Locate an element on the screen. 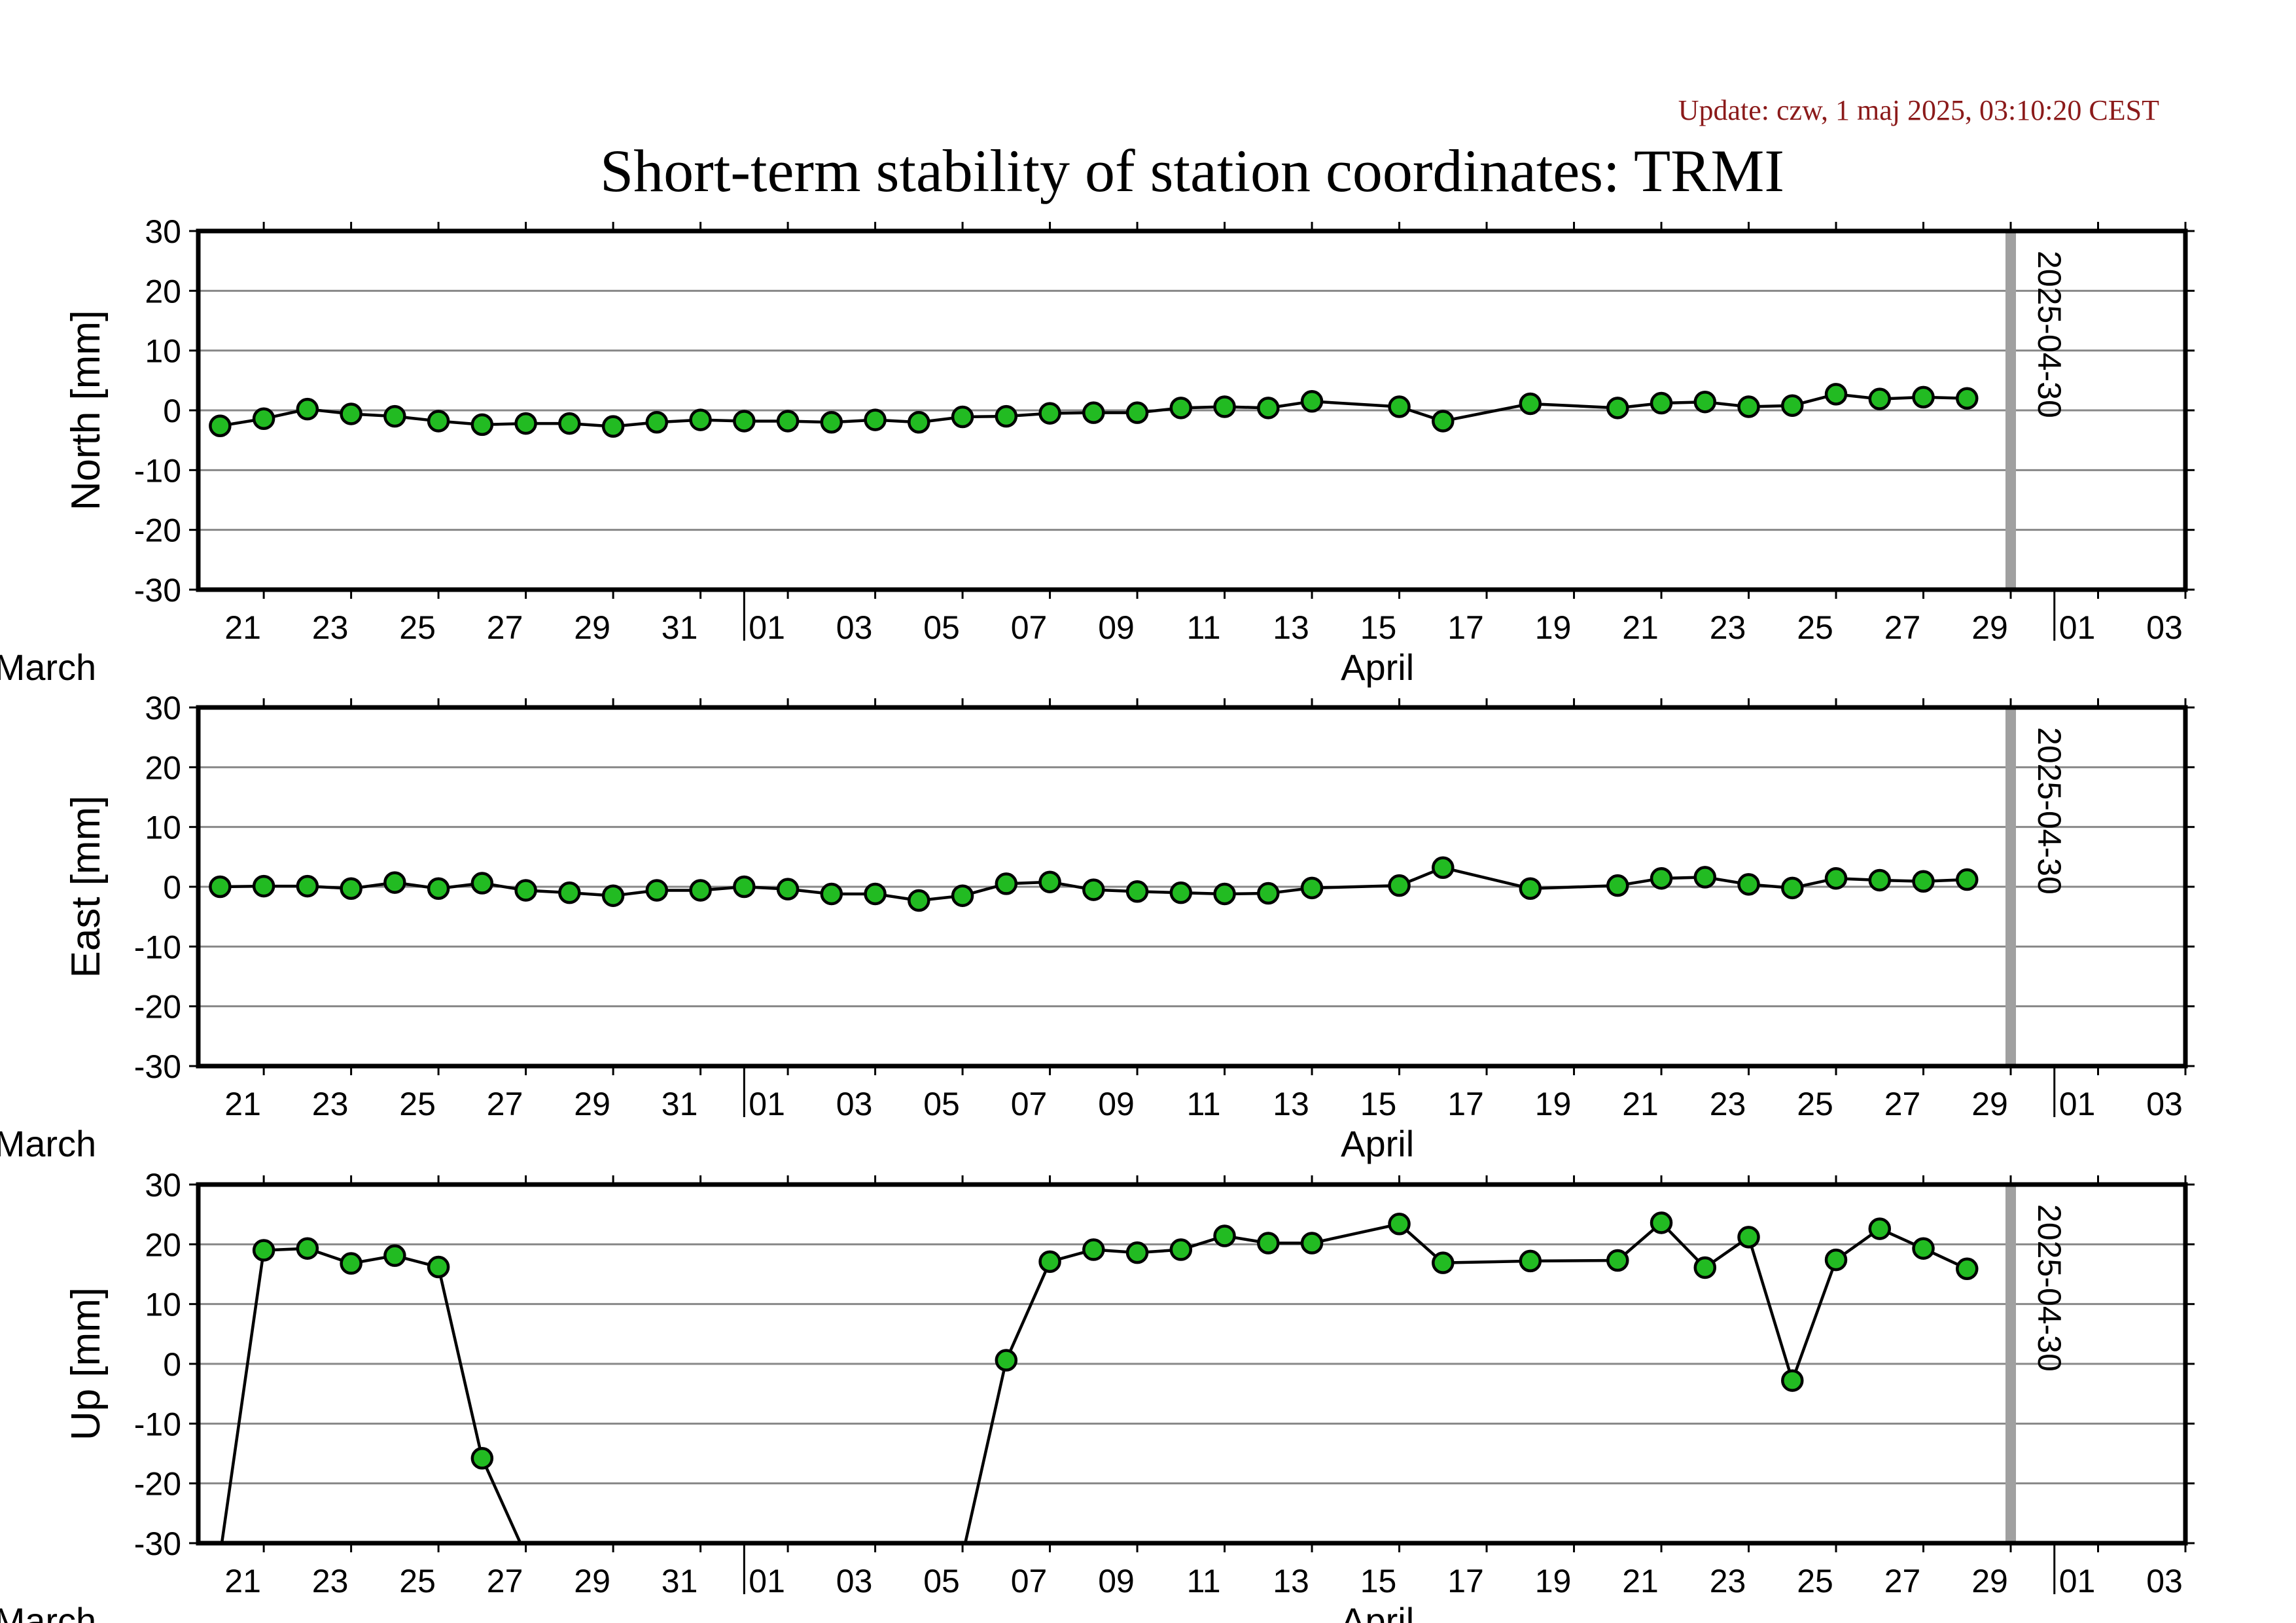 The image size is (2296, 1623). y-tick-label: 10 is located at coordinates (163, 828).